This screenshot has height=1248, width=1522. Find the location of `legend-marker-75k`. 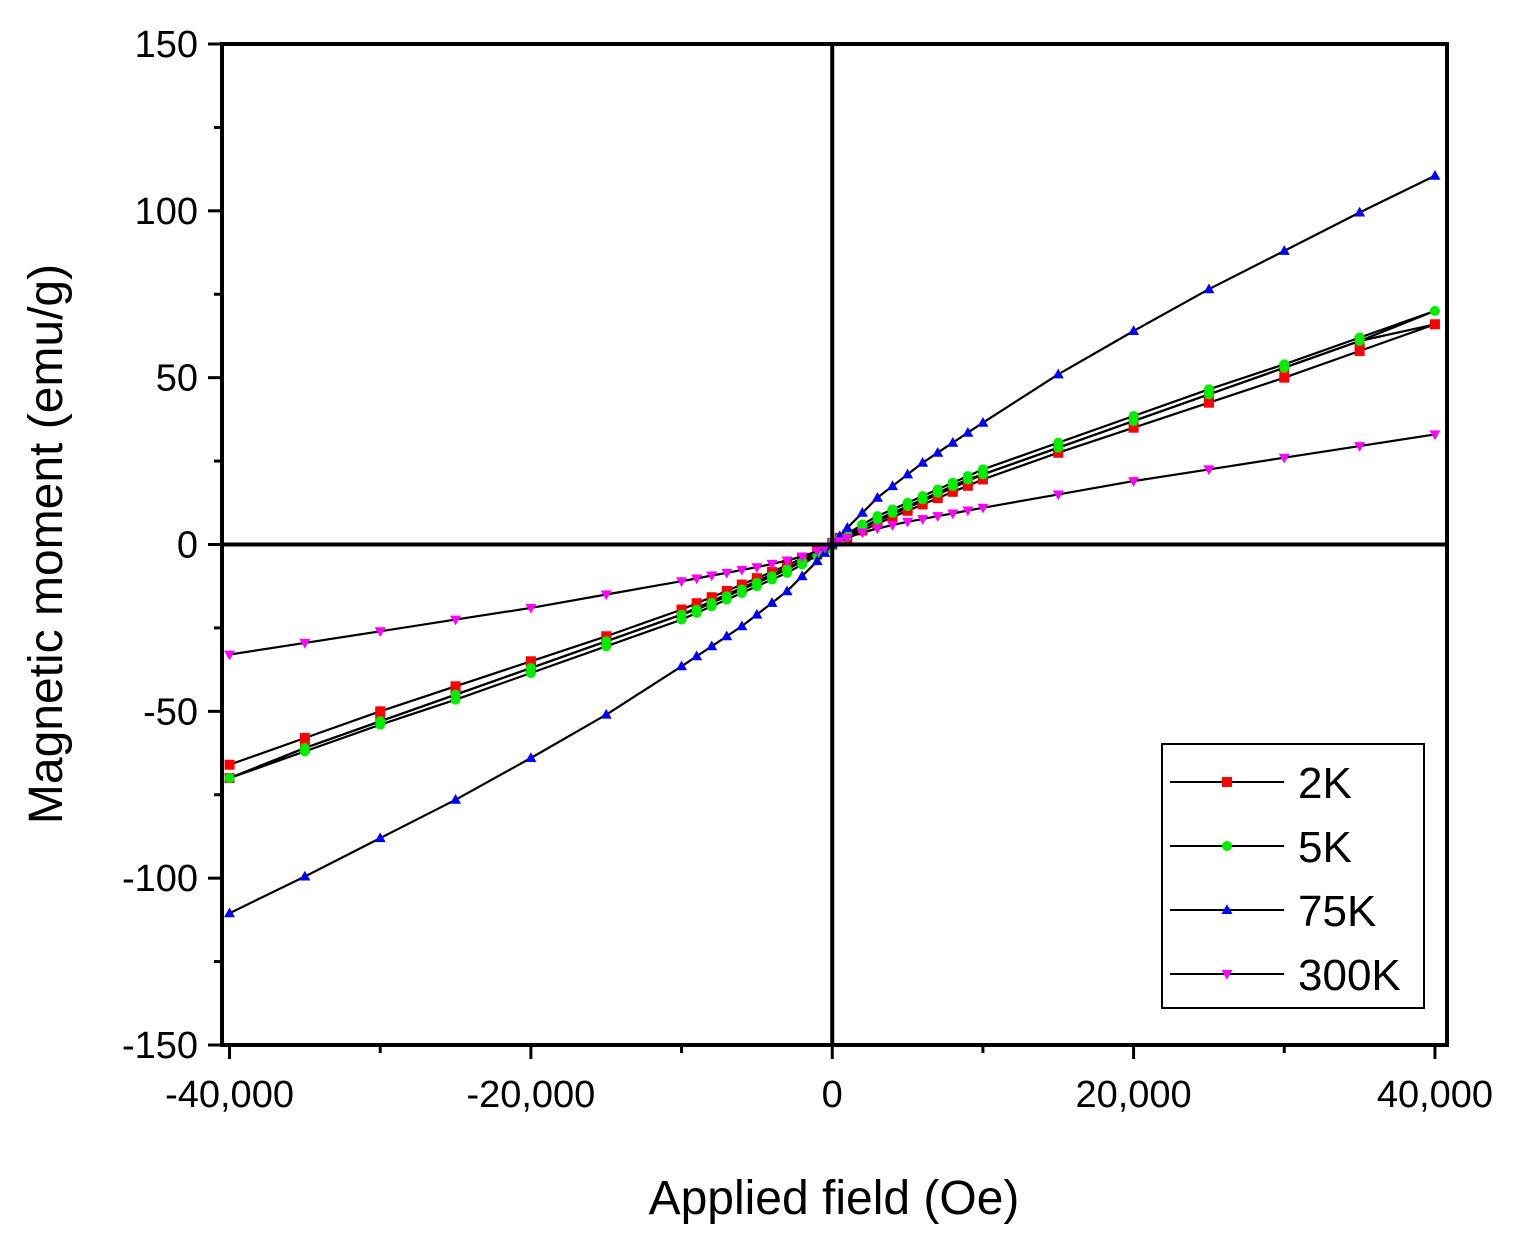

legend-marker-75k is located at coordinates (1227, 909).